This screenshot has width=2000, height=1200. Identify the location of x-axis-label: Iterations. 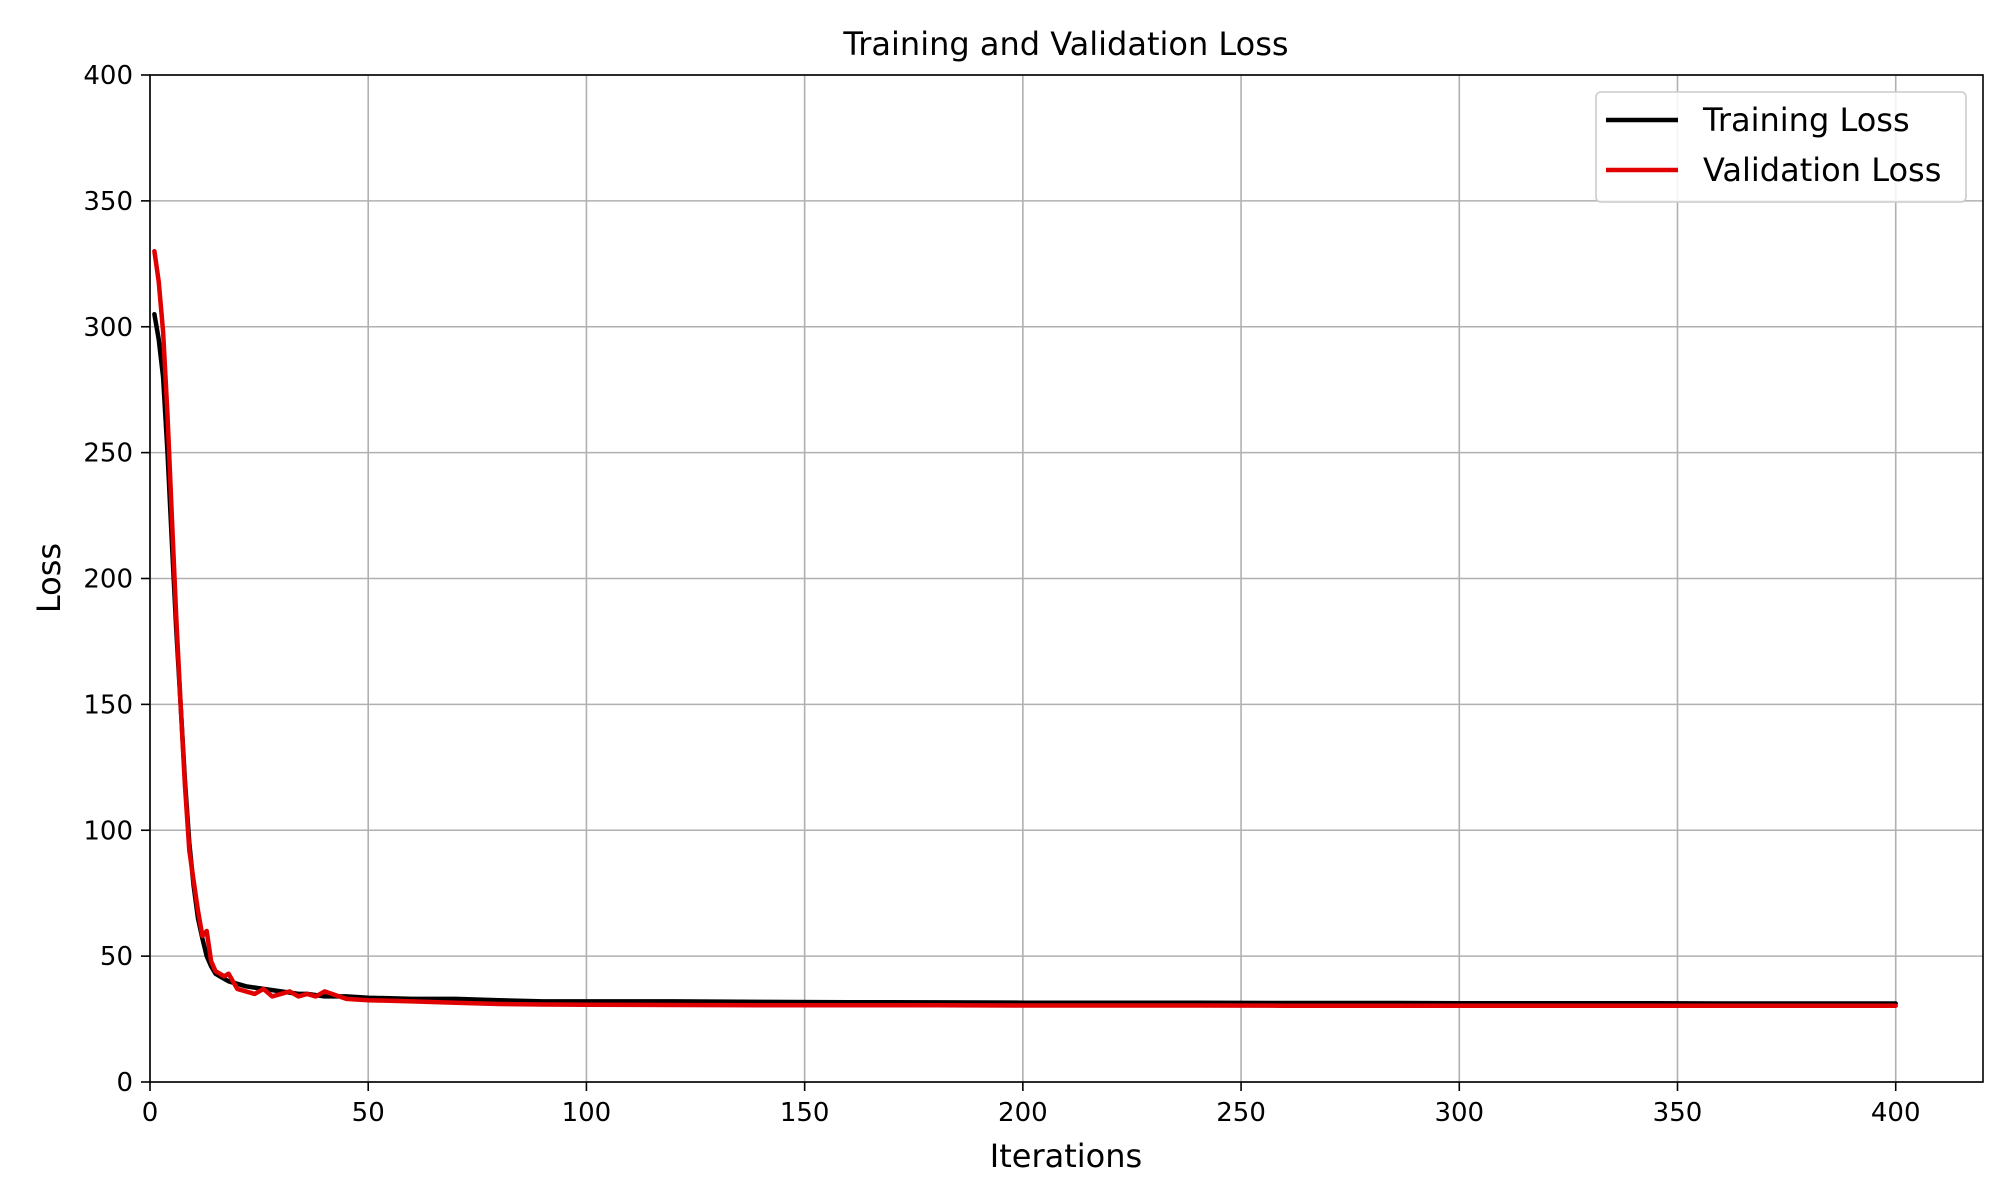
(1066, 1156).